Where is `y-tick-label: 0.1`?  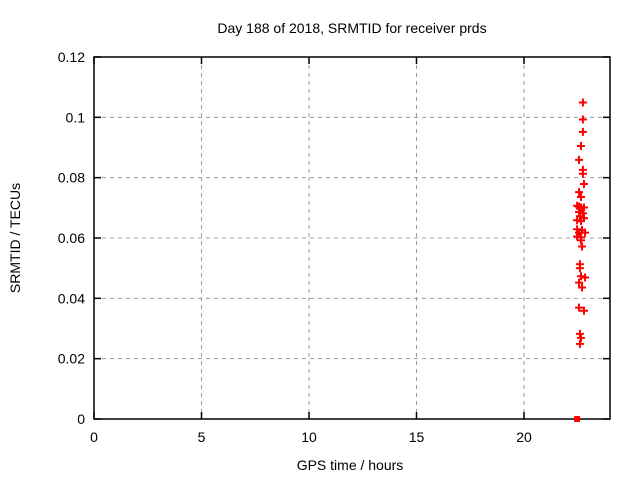 y-tick-label: 0.1 is located at coordinates (76, 117).